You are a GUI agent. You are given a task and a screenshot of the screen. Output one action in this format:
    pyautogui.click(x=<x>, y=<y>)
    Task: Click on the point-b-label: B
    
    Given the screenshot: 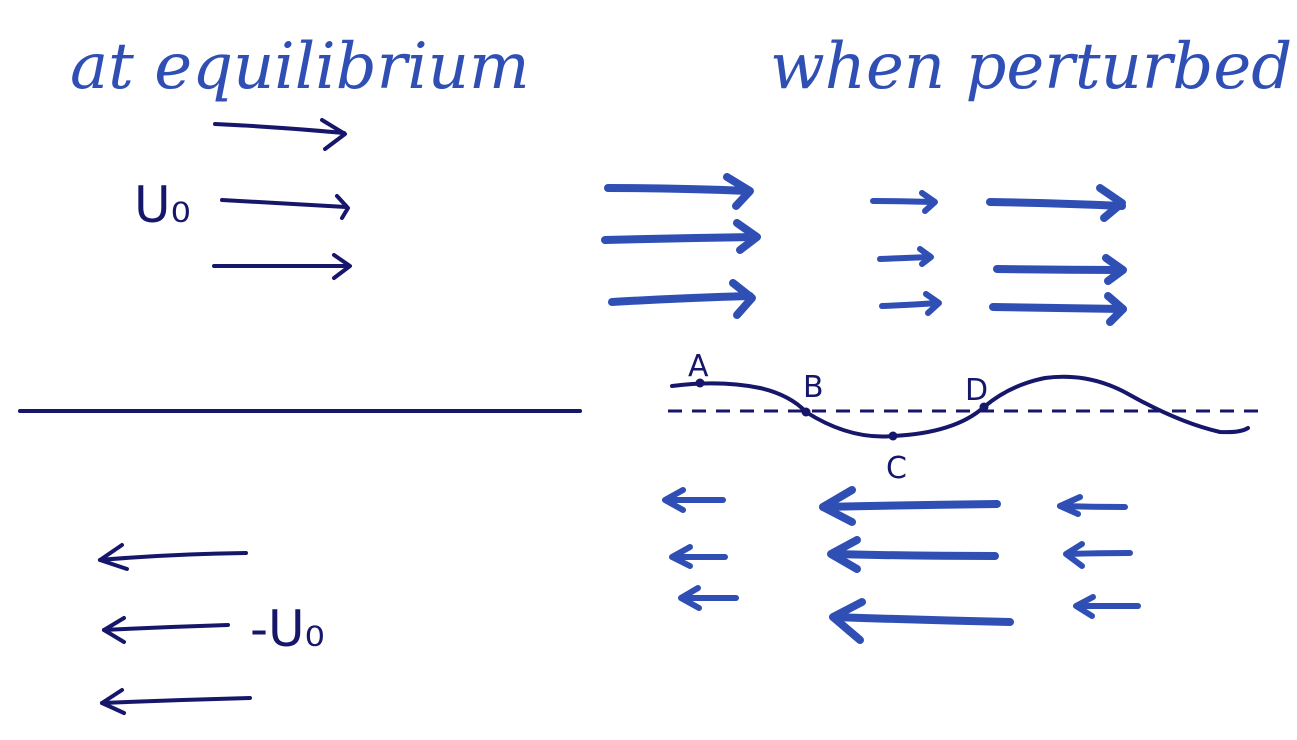 What is the action you would take?
    pyautogui.click(x=813, y=387)
    